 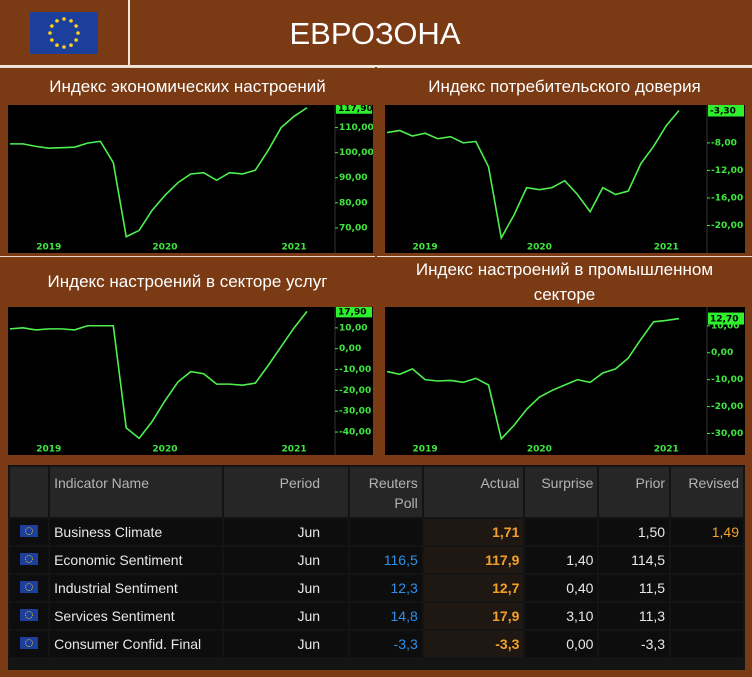 I want to click on table-row: Services Sentiment Jun 14,8 17,9 3,10 11,3, so click(x=376, y=616).